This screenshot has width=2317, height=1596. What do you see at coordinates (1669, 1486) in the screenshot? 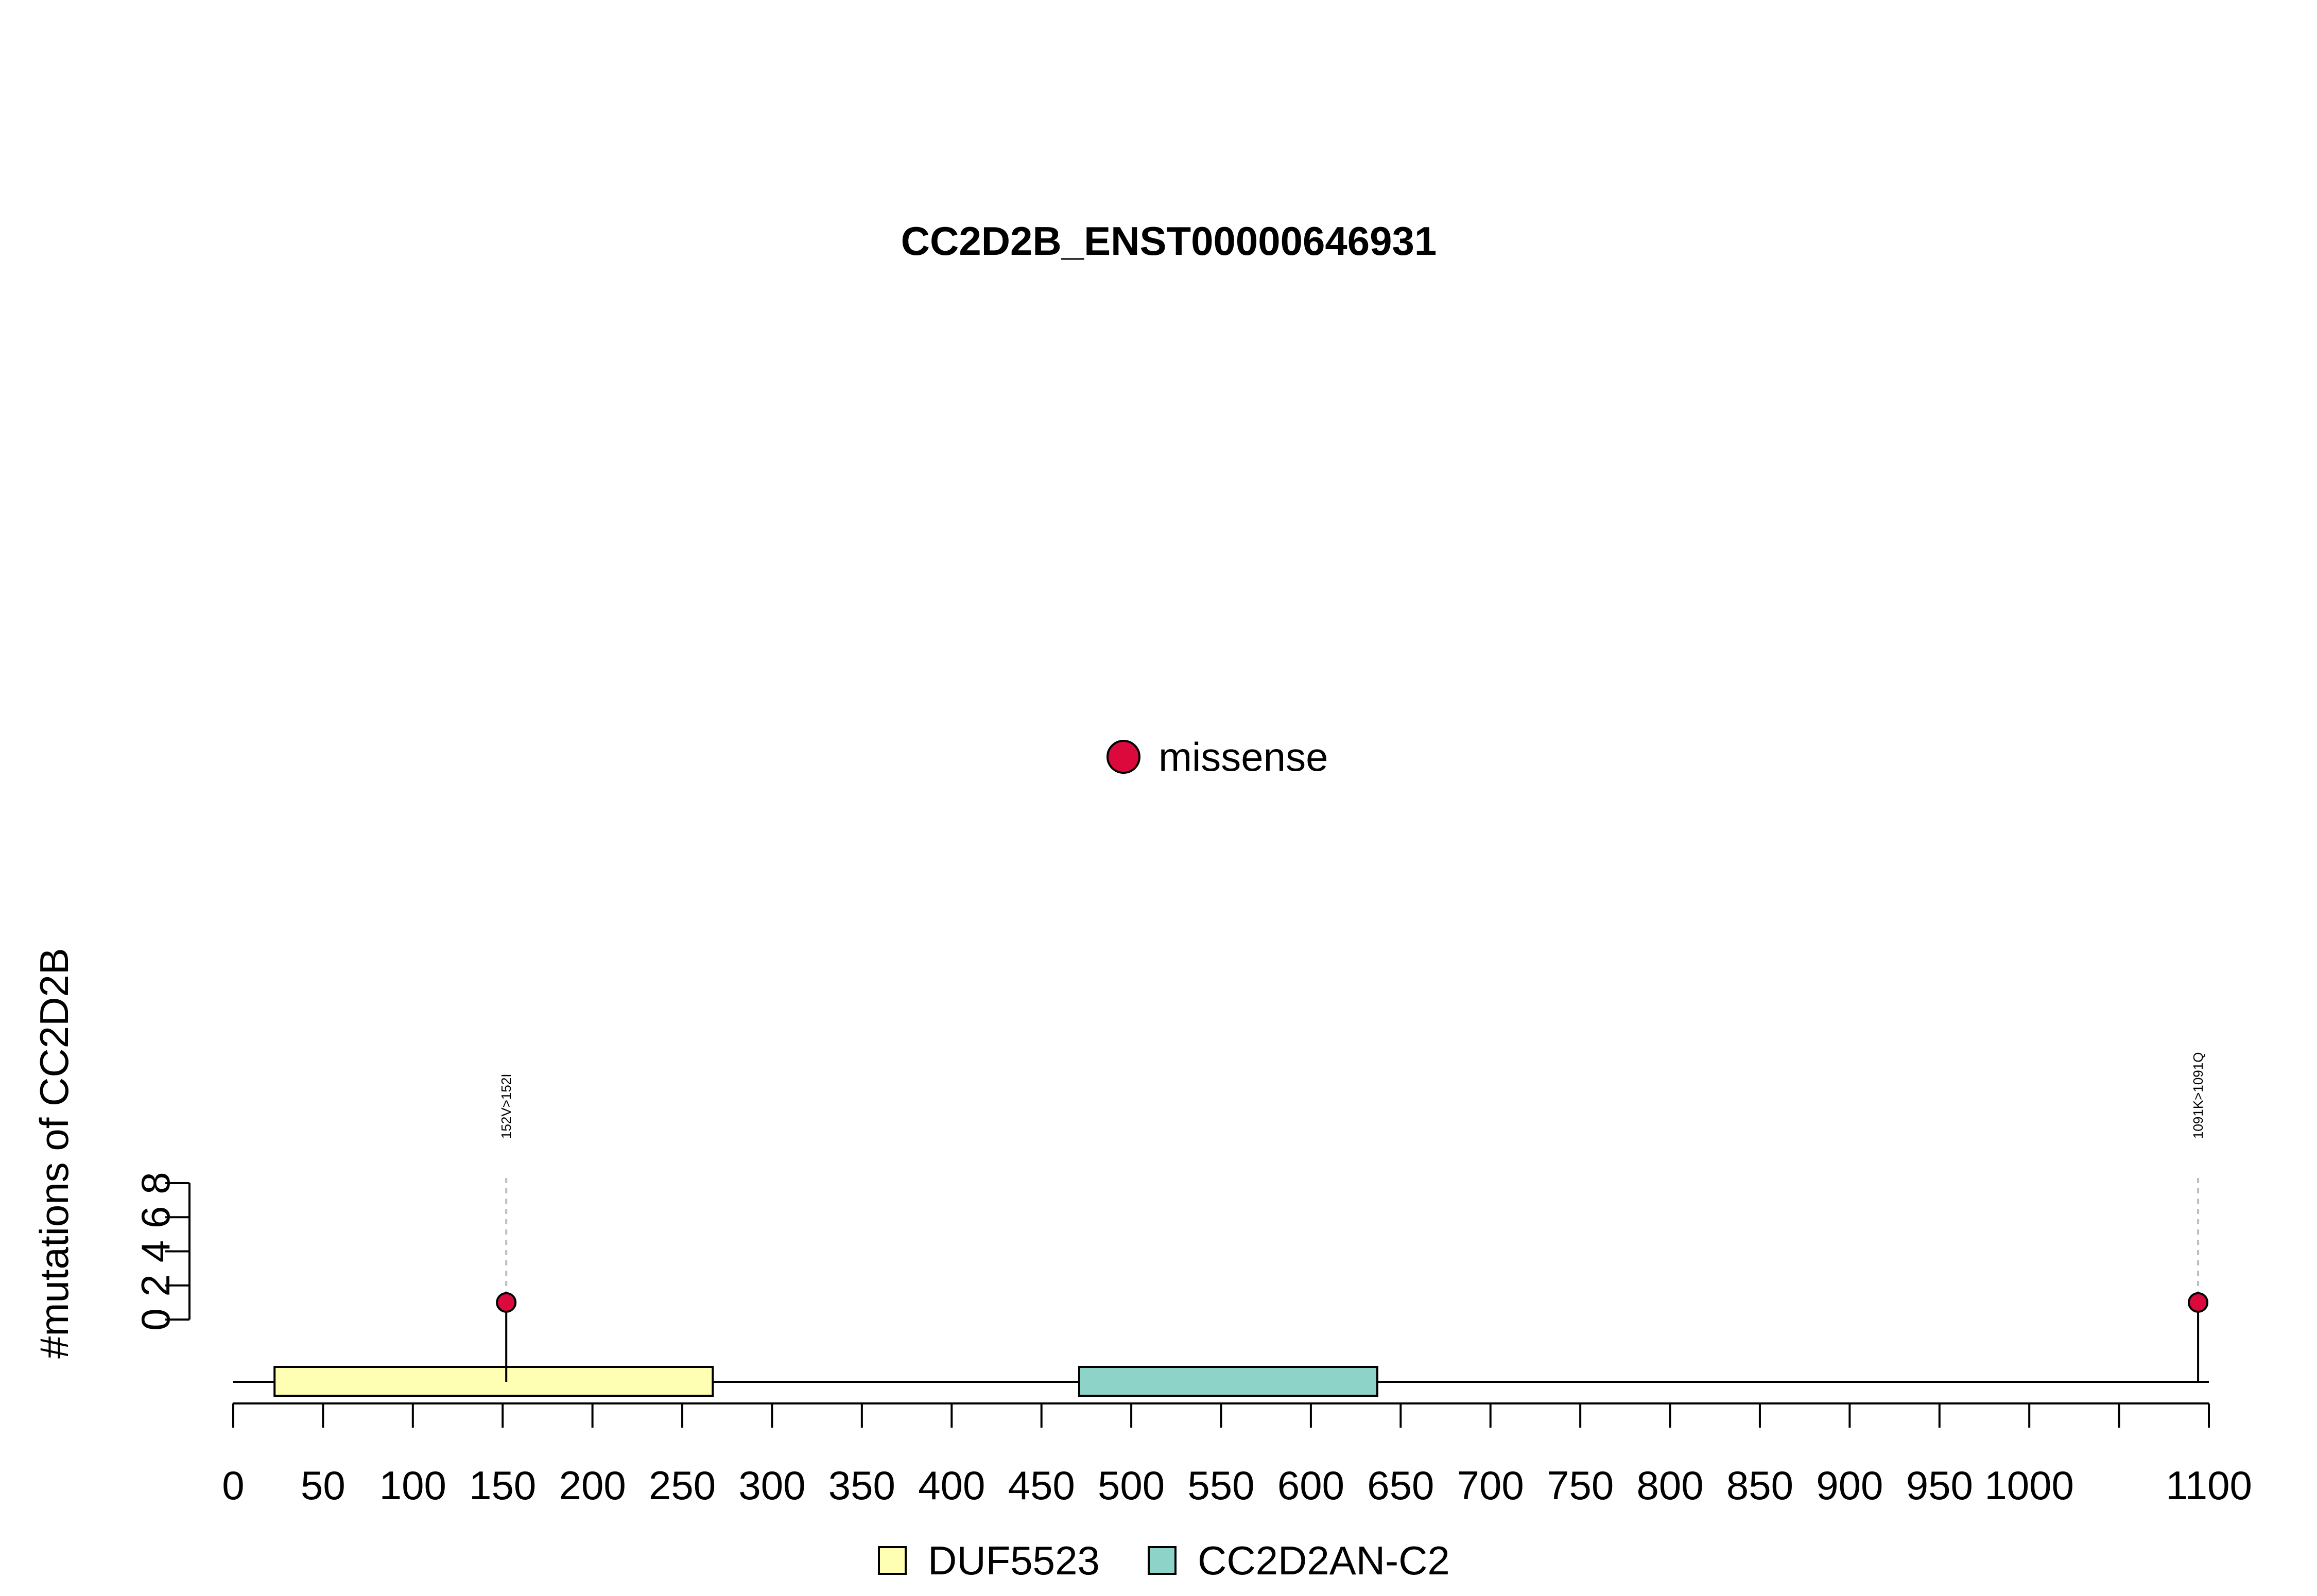
I see `x-tick-label: 800` at bounding box center [1669, 1486].